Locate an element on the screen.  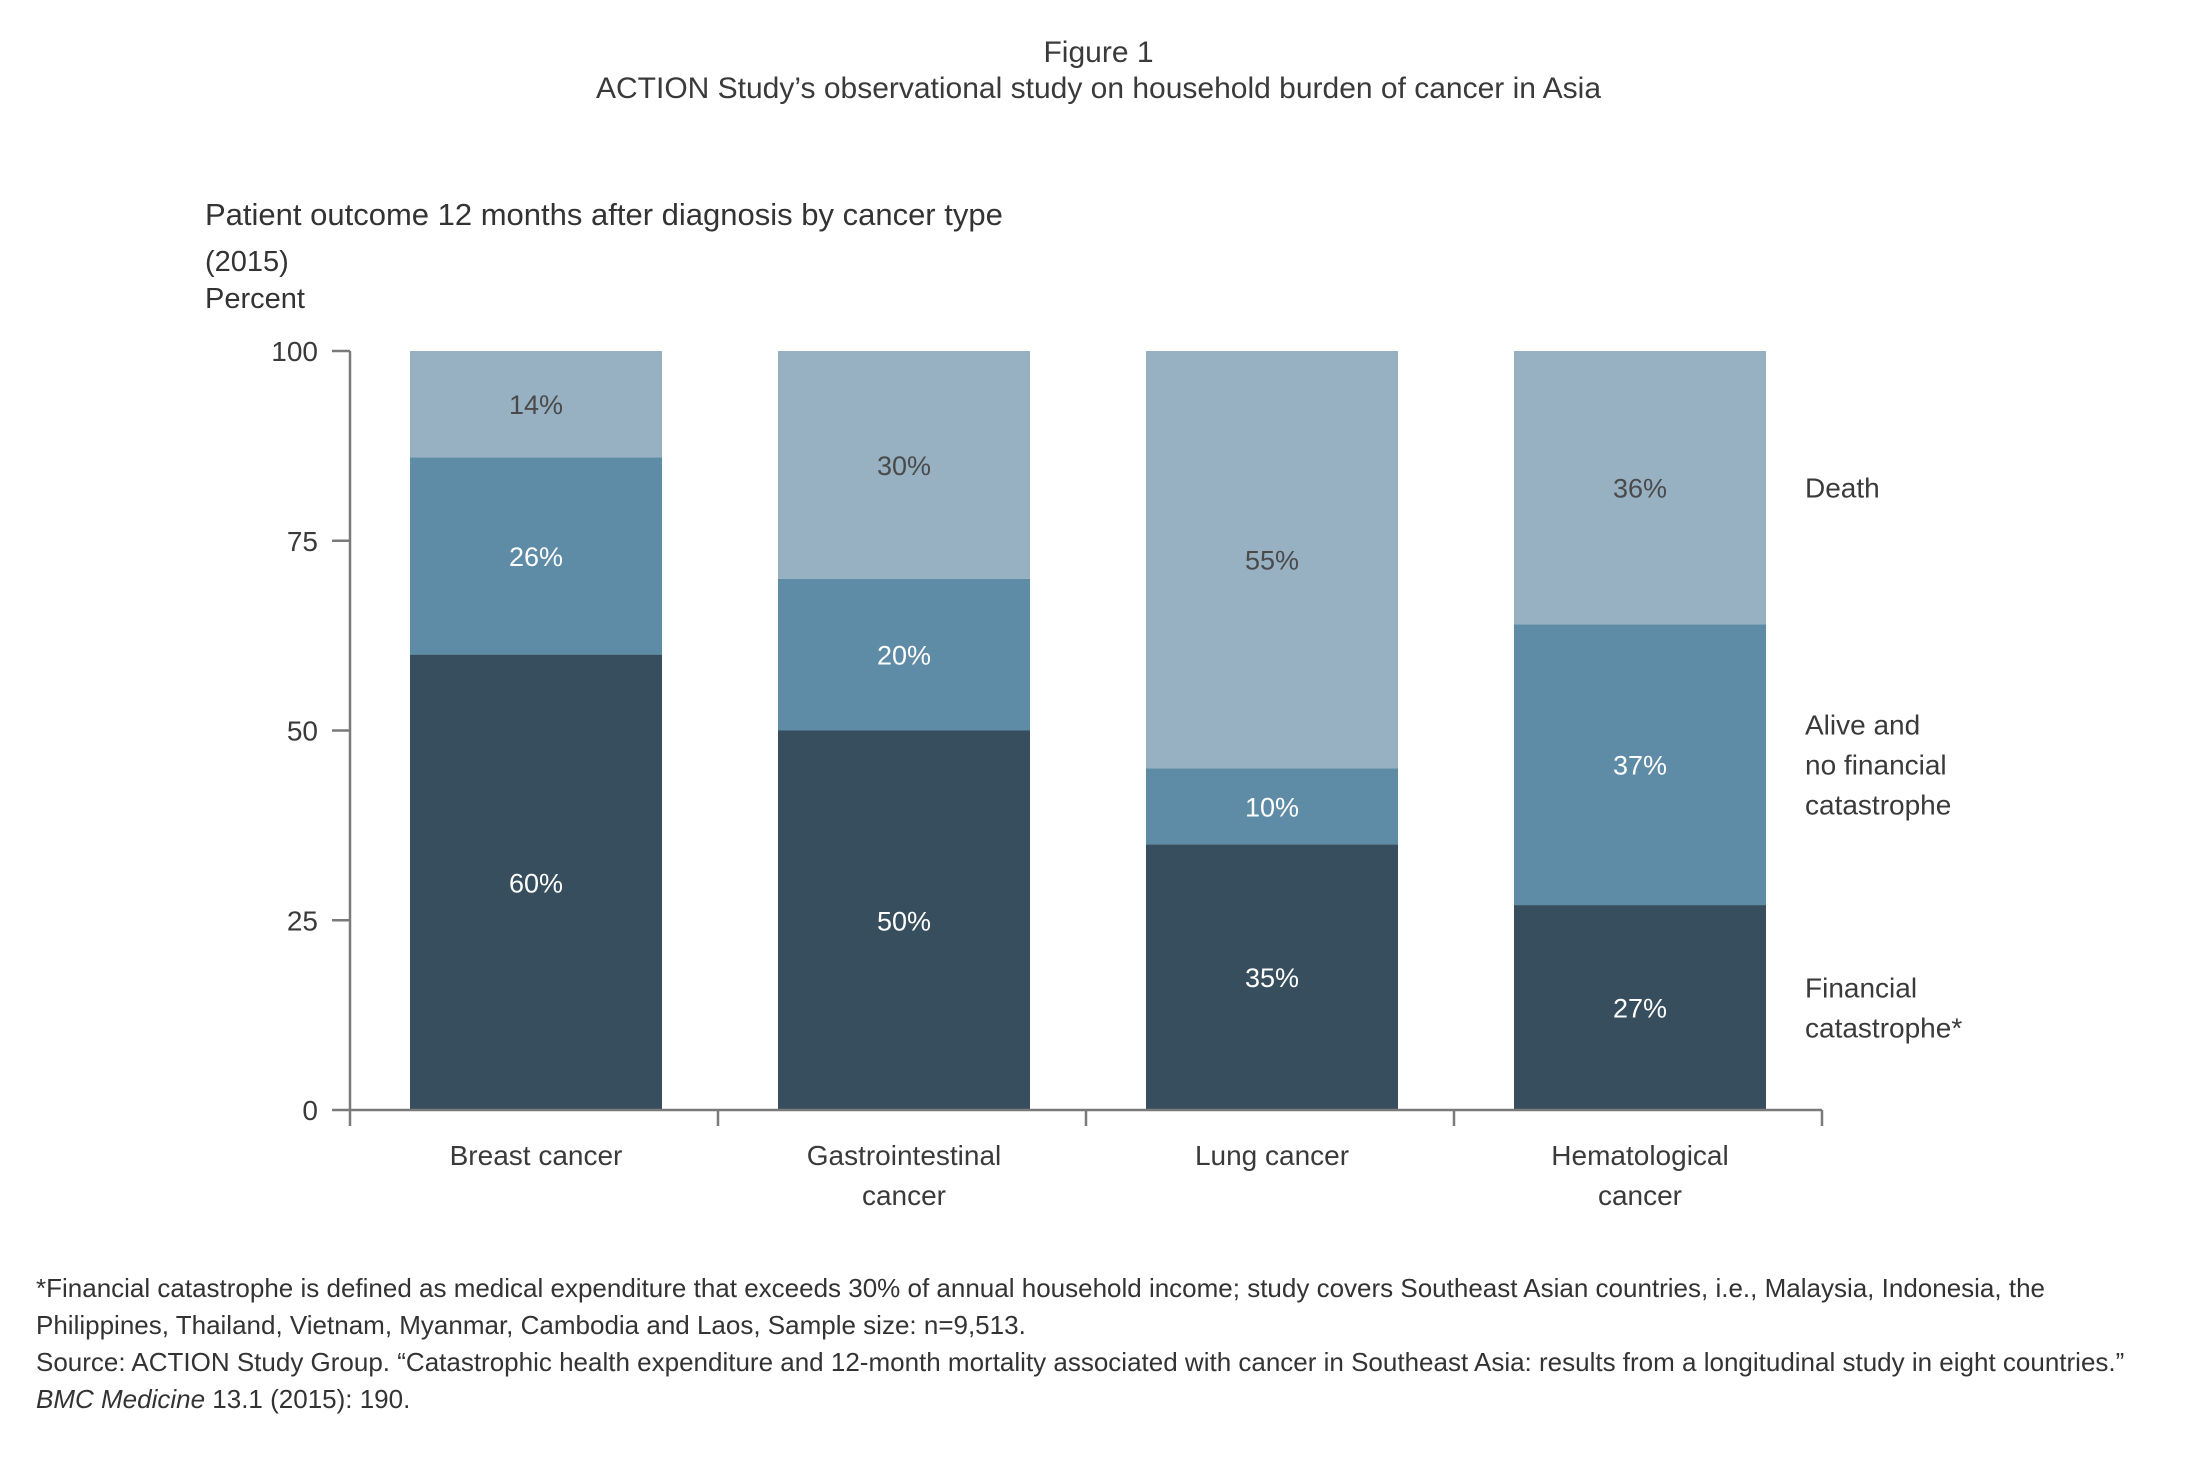
data-label: 36% is located at coordinates (1640, 489).